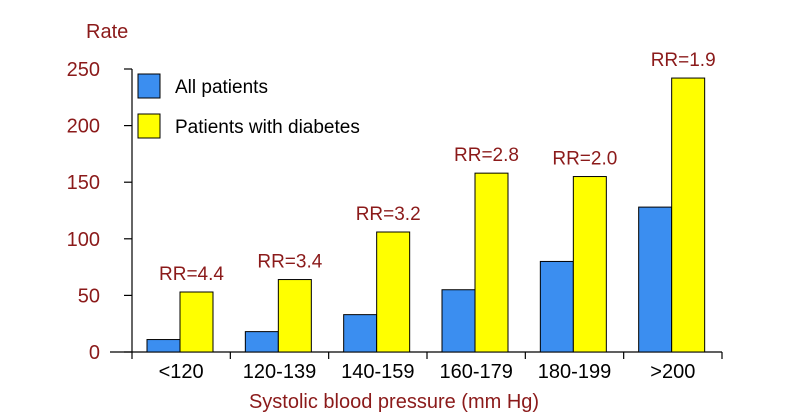 Image resolution: width=793 pixels, height=417 pixels. Describe the element at coordinates (181, 372) in the screenshot. I see `x-tick-label: <120` at that location.